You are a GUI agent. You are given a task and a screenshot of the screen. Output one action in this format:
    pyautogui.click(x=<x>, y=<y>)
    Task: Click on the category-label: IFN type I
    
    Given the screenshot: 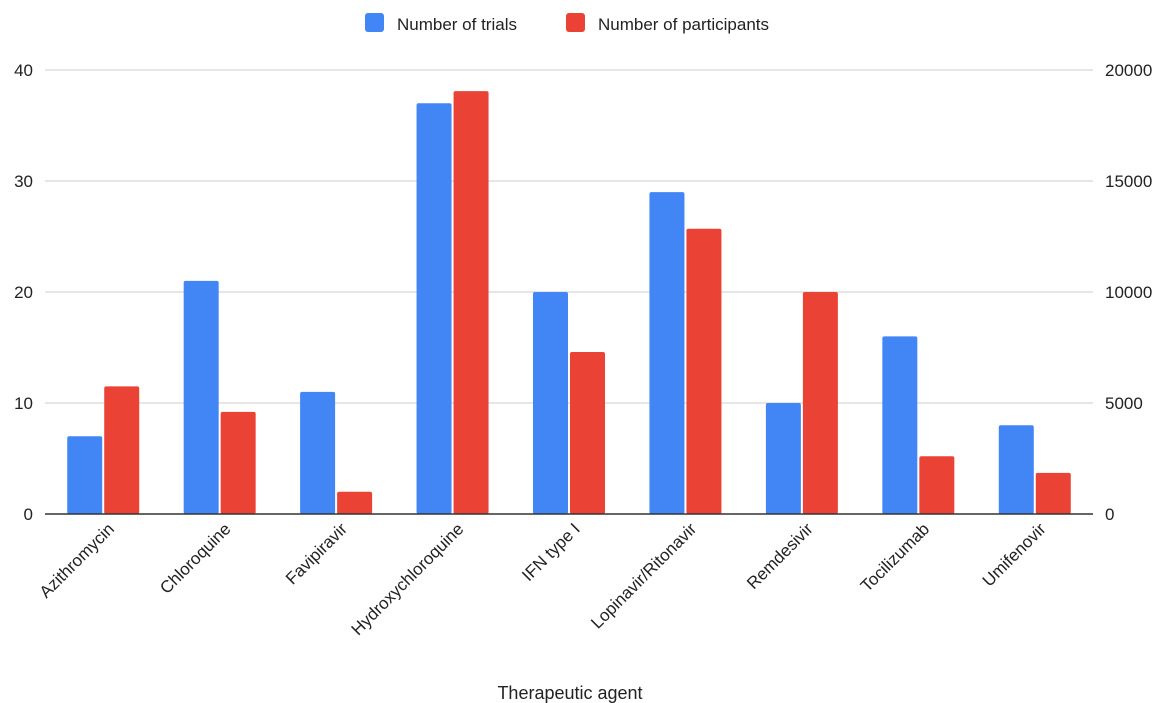 What is the action you would take?
    pyautogui.click(x=551, y=552)
    